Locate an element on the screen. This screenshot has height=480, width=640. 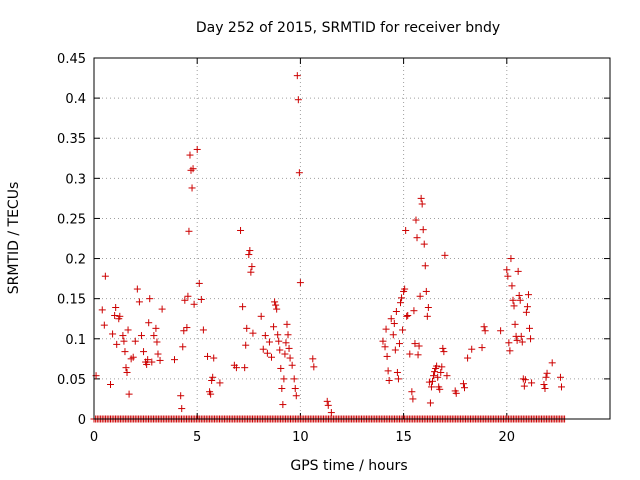
x-tick-label: 0 is located at coordinates (94, 437).